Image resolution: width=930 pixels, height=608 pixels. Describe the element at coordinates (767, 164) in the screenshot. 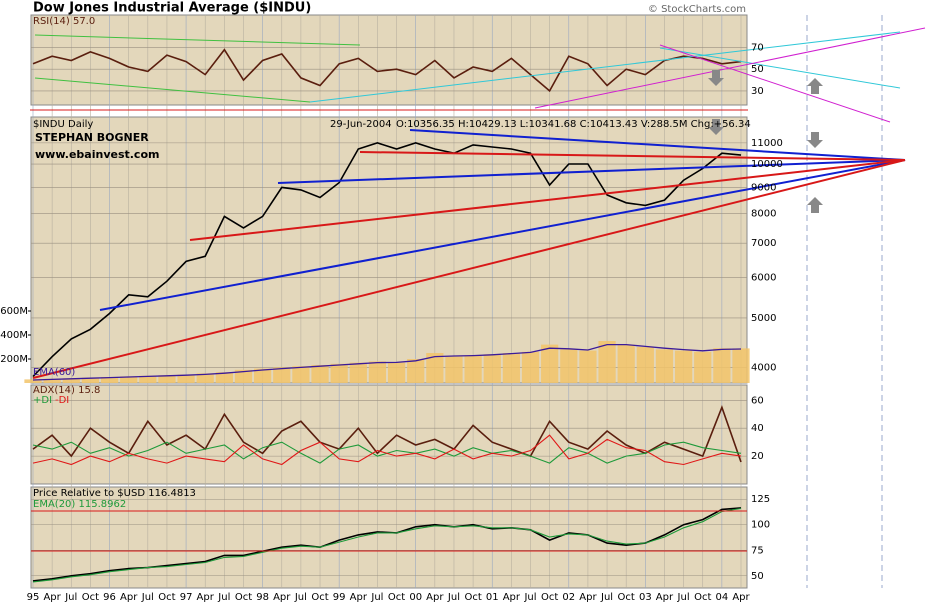

I see `y-tick-label: 10000` at that location.